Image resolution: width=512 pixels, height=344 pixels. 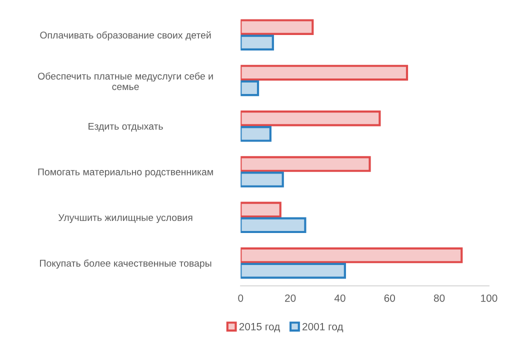 I want to click on y-tick-label: Помогать материально родственникам, so click(x=125, y=173).